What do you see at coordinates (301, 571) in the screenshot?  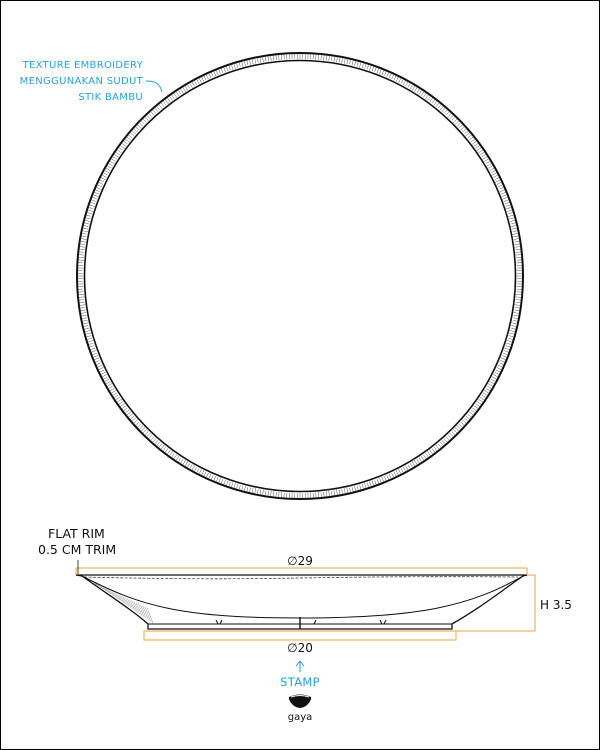 I see `top-diameter-line` at bounding box center [301, 571].